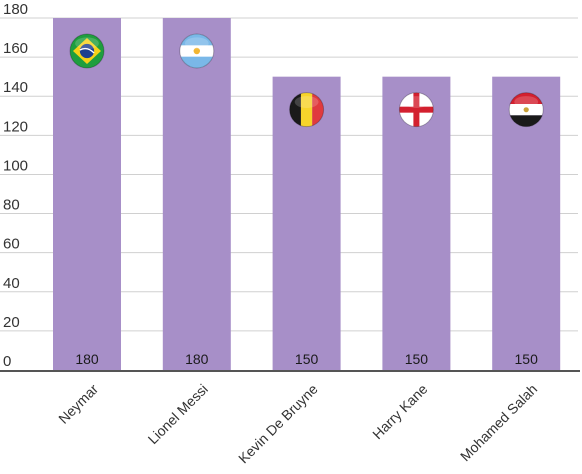 The width and height of the screenshot is (582, 474). Describe the element at coordinates (78, 404) in the screenshot. I see `category-label: Neymar` at that location.